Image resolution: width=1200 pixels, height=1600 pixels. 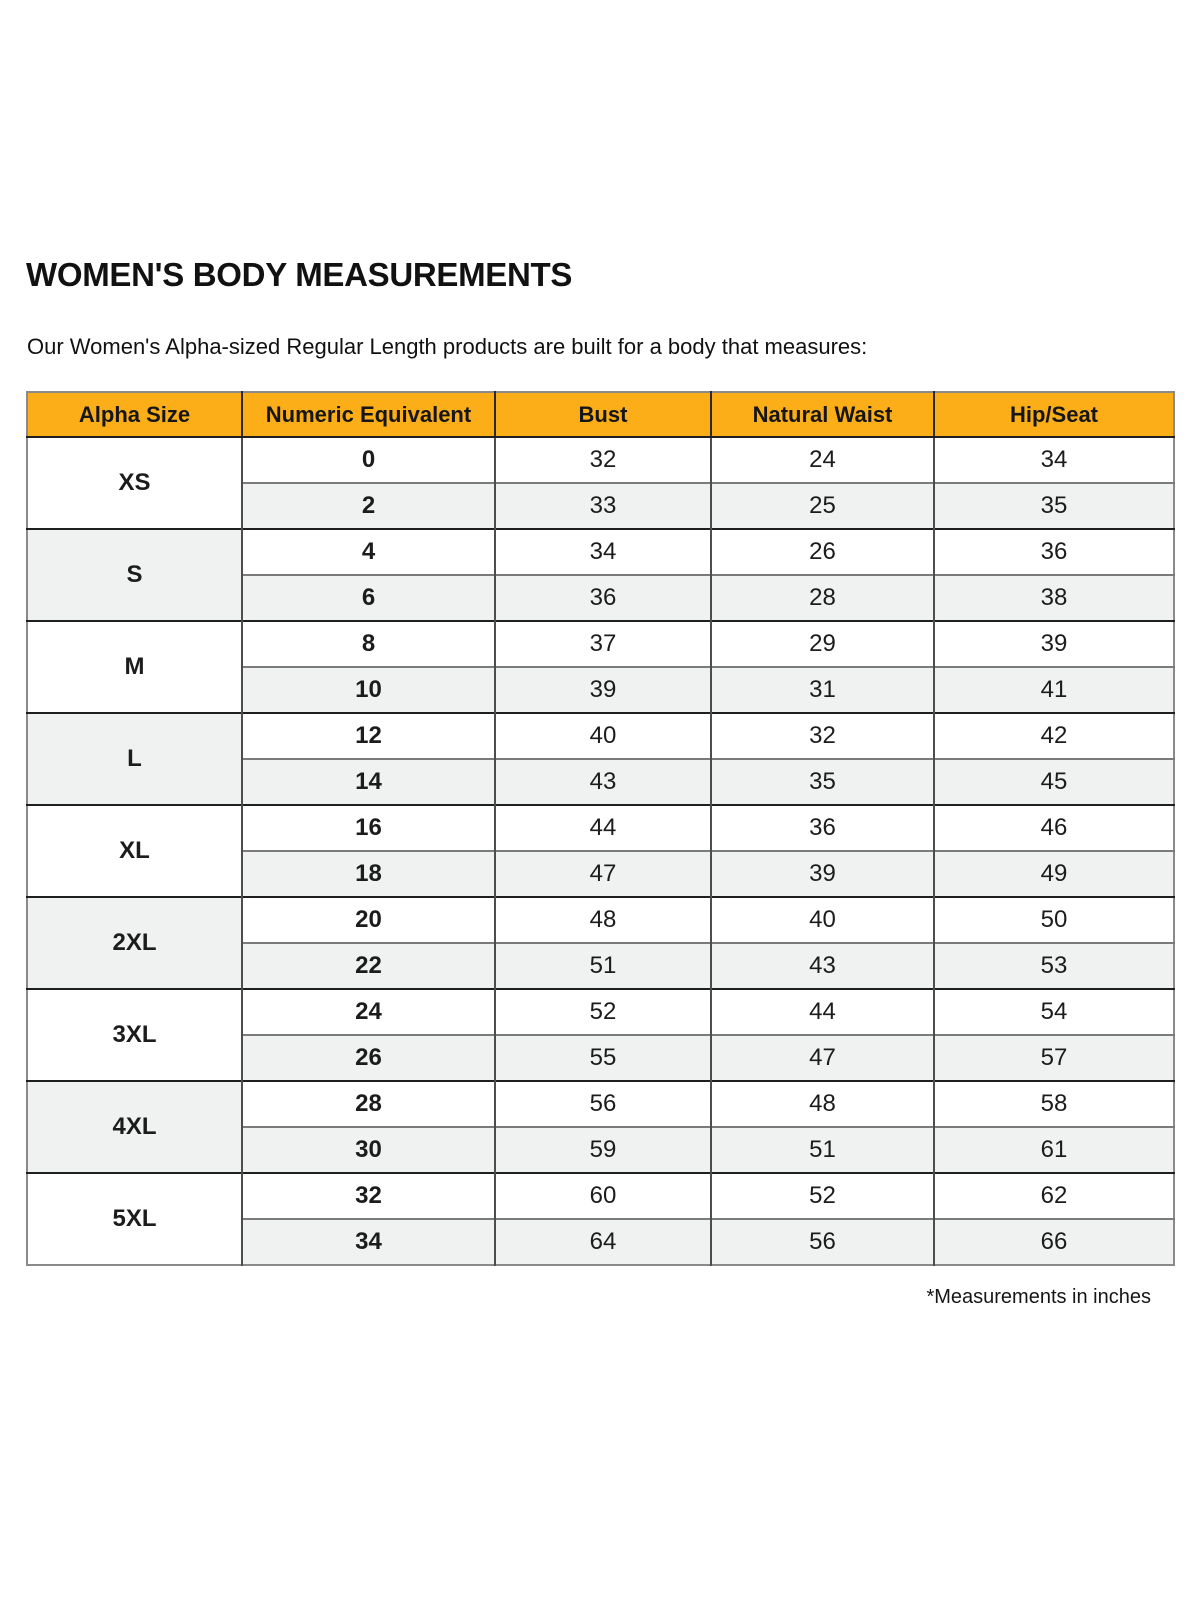 What do you see at coordinates (368, 597) in the screenshot?
I see `numeric-equivalent-cell: 6` at bounding box center [368, 597].